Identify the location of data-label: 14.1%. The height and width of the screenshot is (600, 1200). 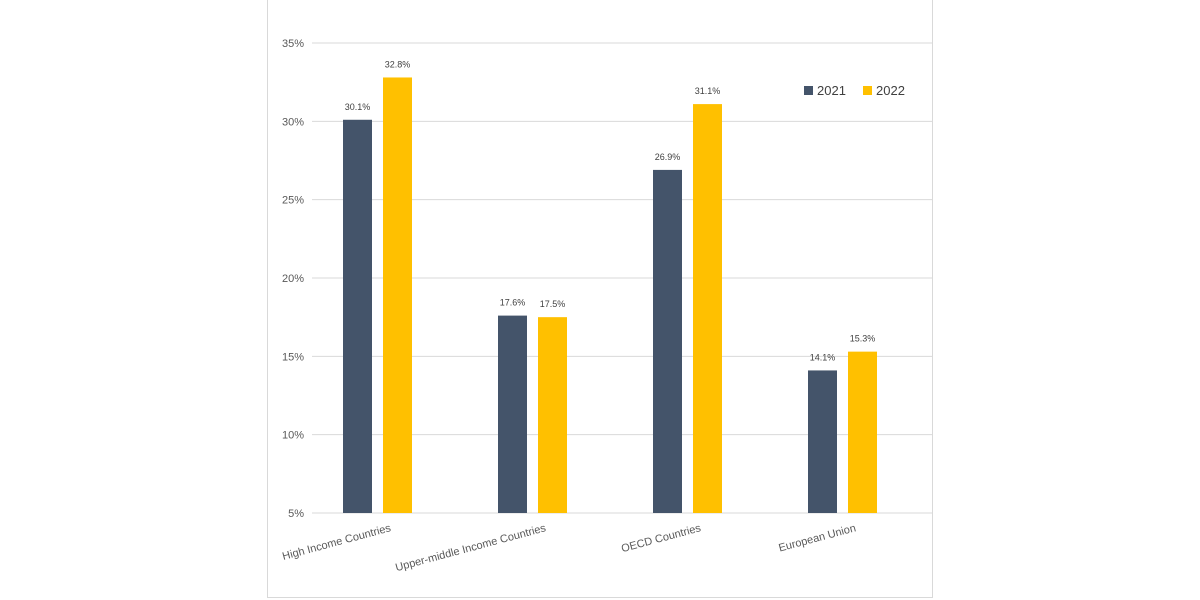
(823, 357).